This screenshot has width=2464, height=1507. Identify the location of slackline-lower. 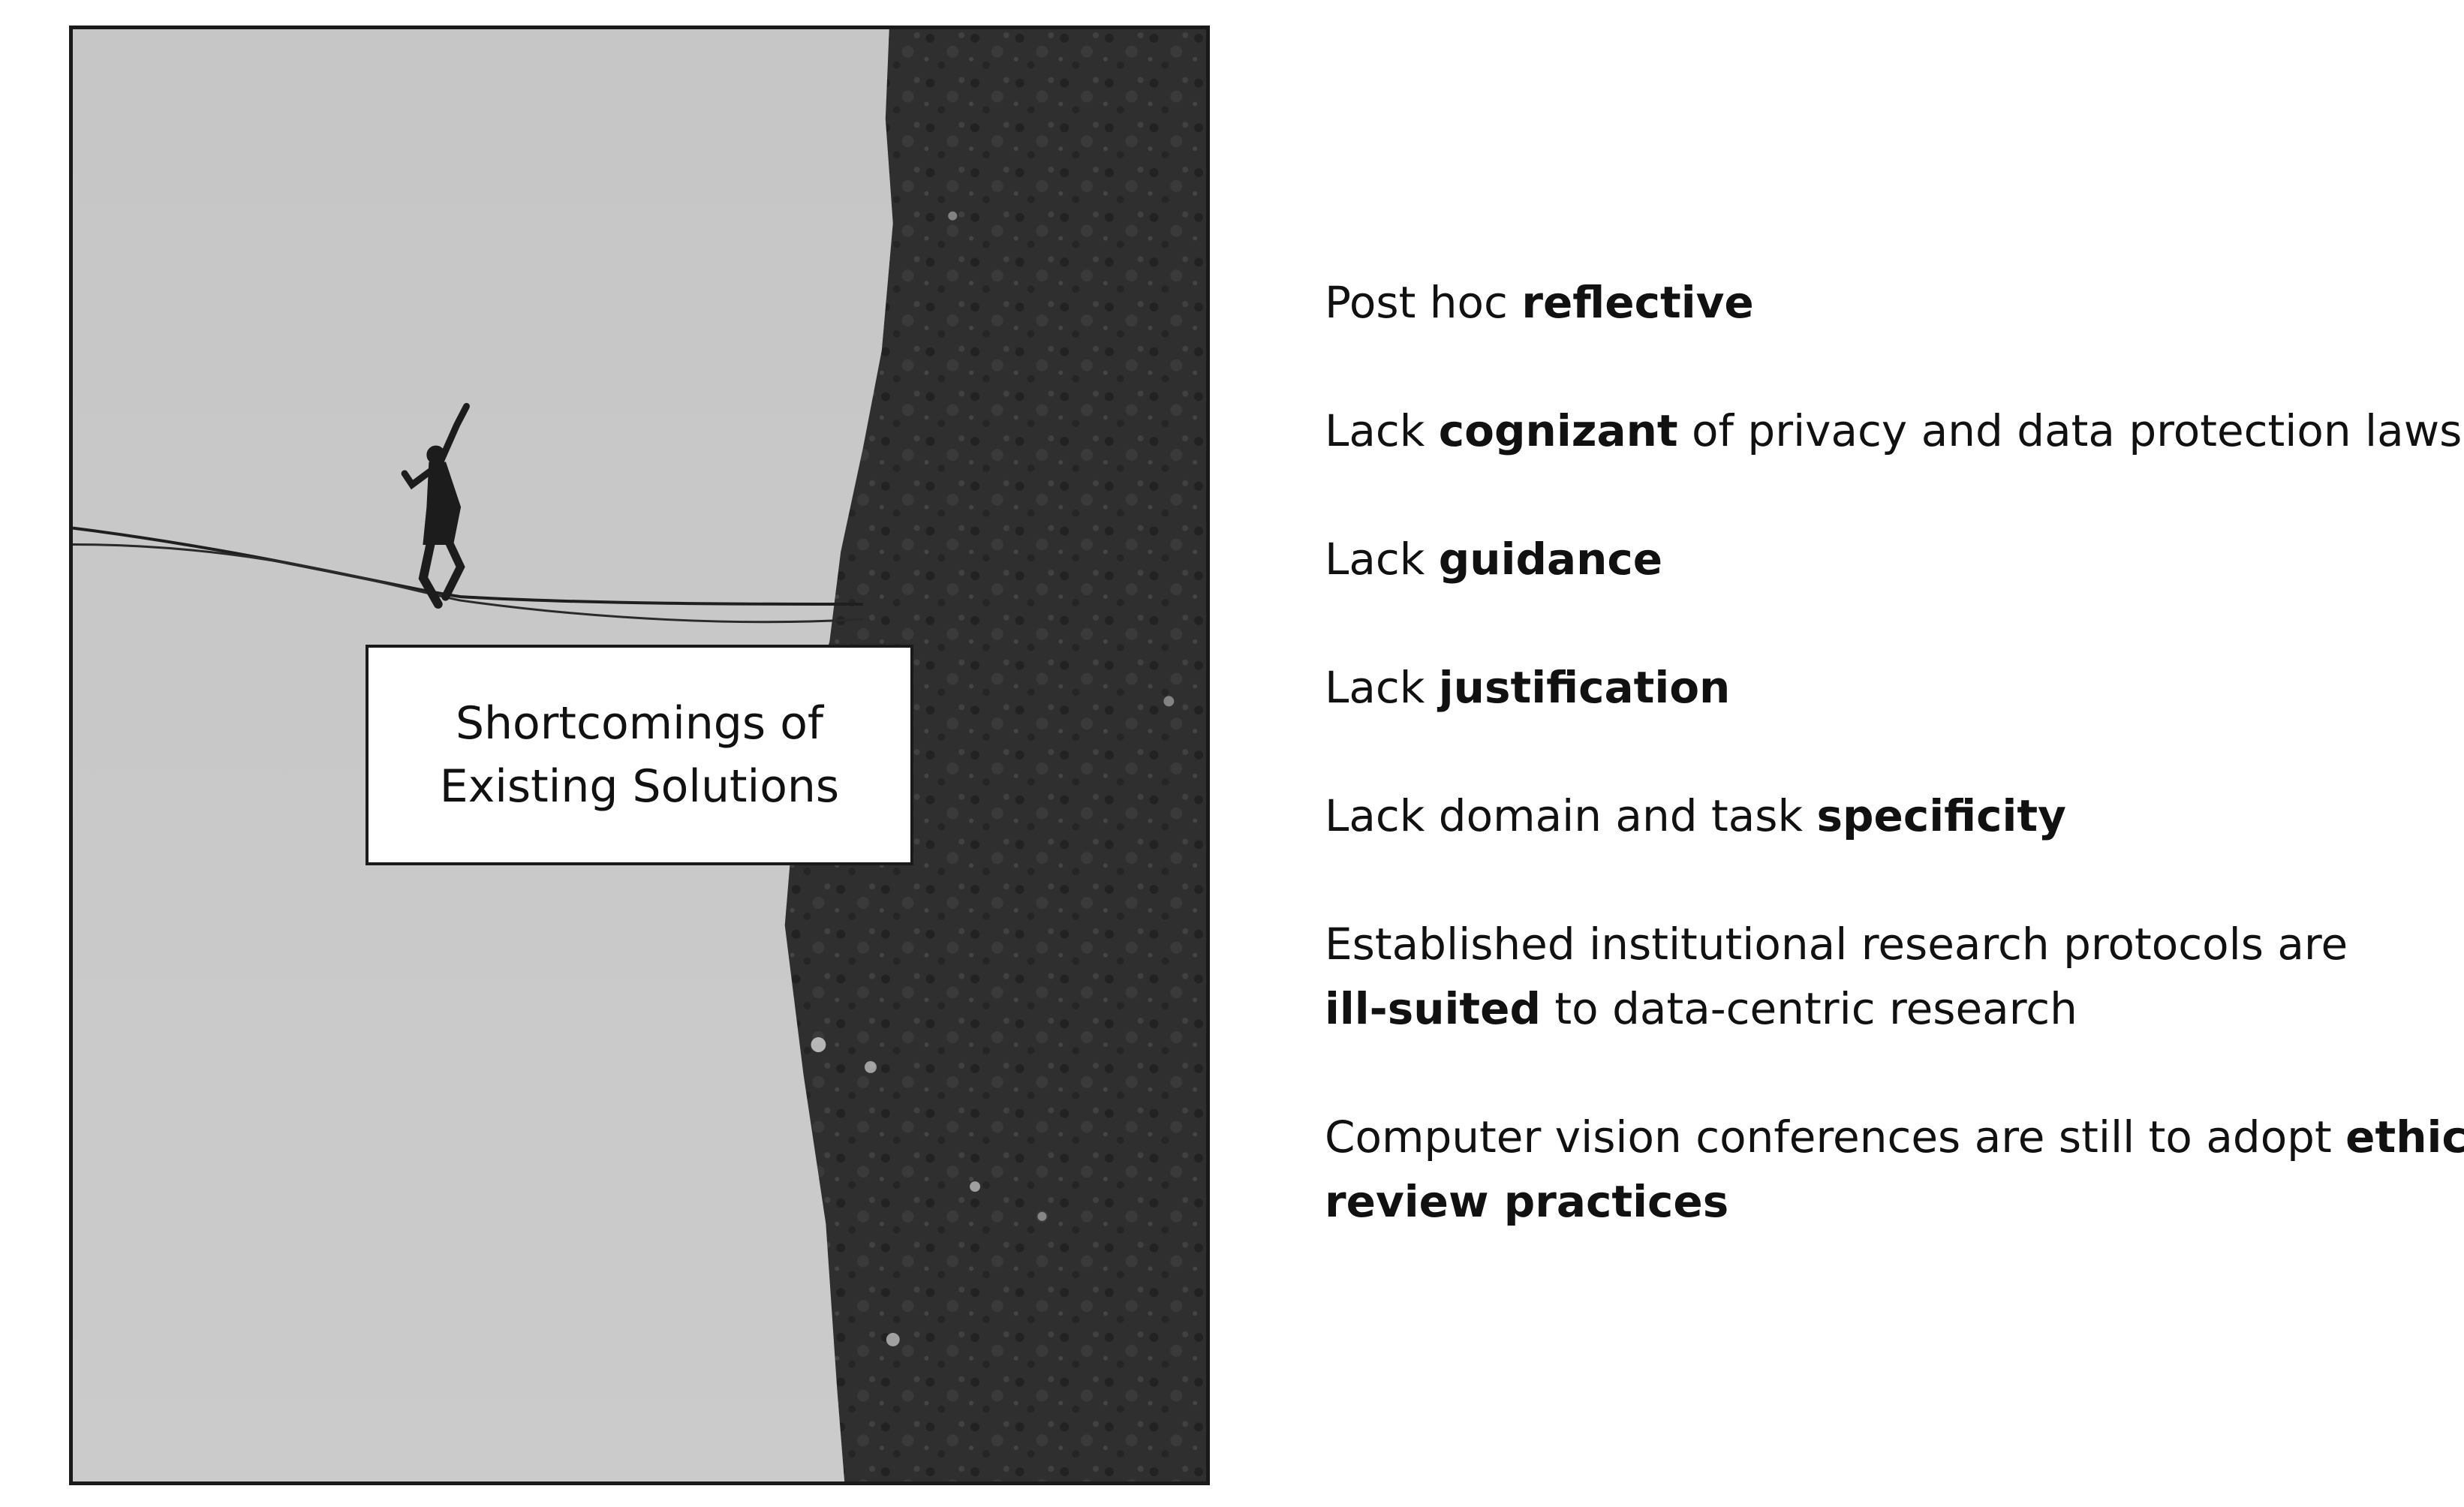
(468, 583).